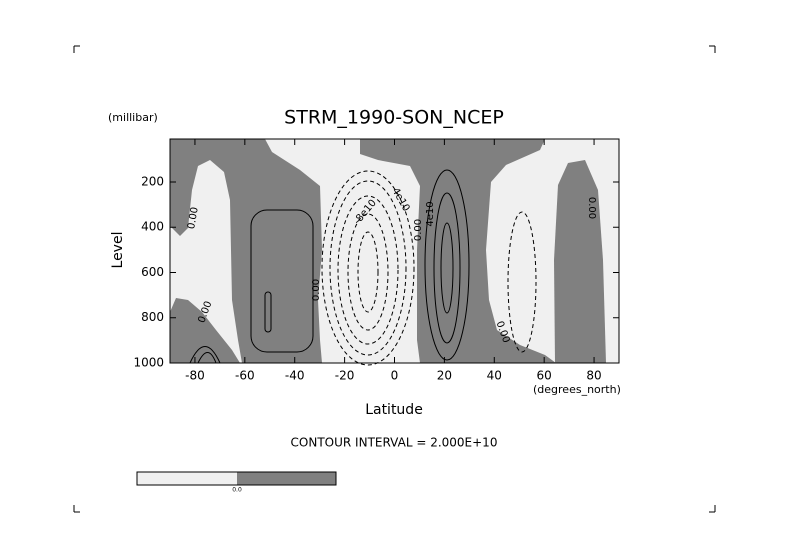  I want to click on x-tick-label: -40, so click(295, 376).